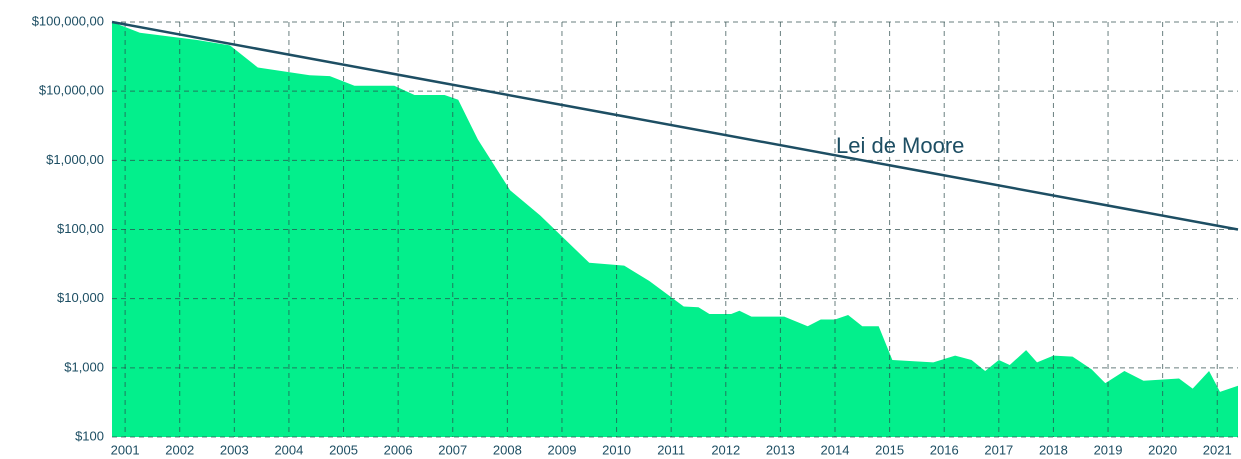  I want to click on x-tick-label: 2010, so click(616, 449).